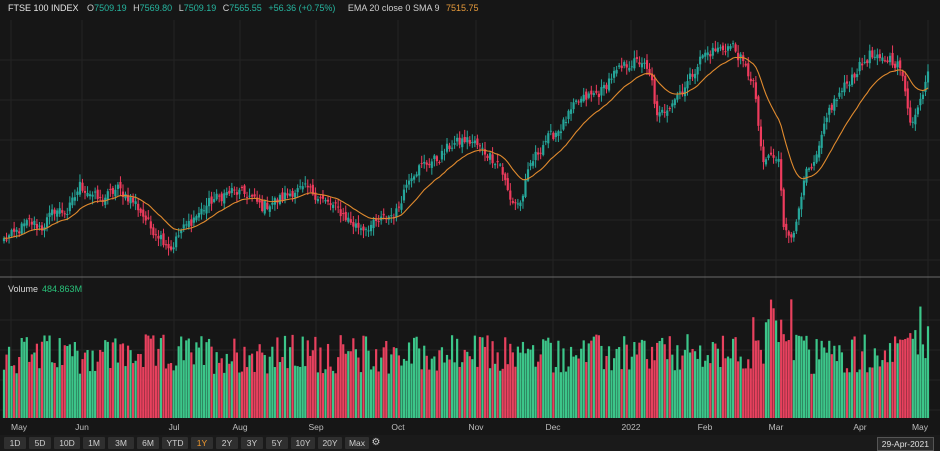 The width and height of the screenshot is (940, 451). Describe the element at coordinates (303, 443) in the screenshot. I see `range-button-10y: 10Y` at that location.